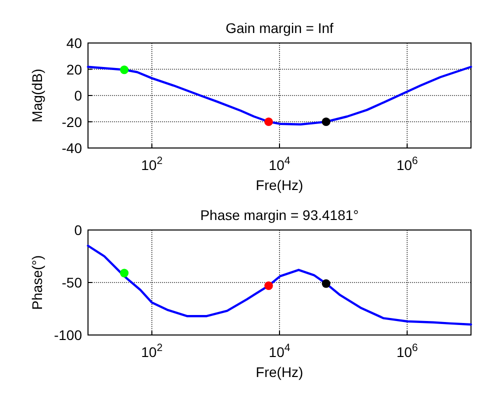 The image size is (489, 398). I want to click on y-tick-label: -100, so click(68, 335).